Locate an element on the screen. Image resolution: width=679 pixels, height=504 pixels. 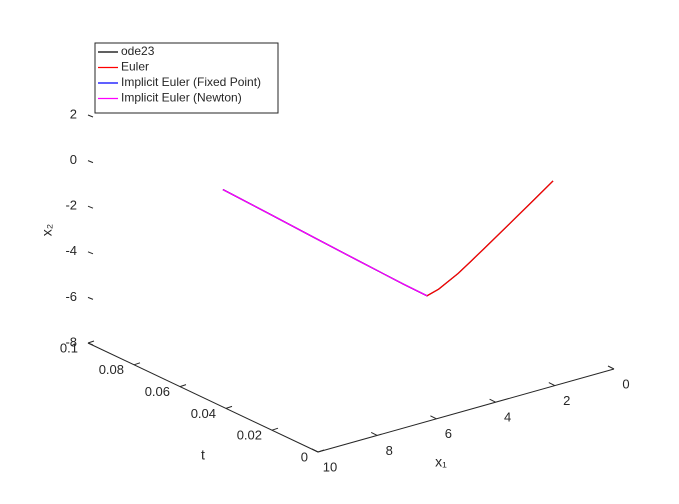
y-tick-label: -4 is located at coordinates (71, 250).